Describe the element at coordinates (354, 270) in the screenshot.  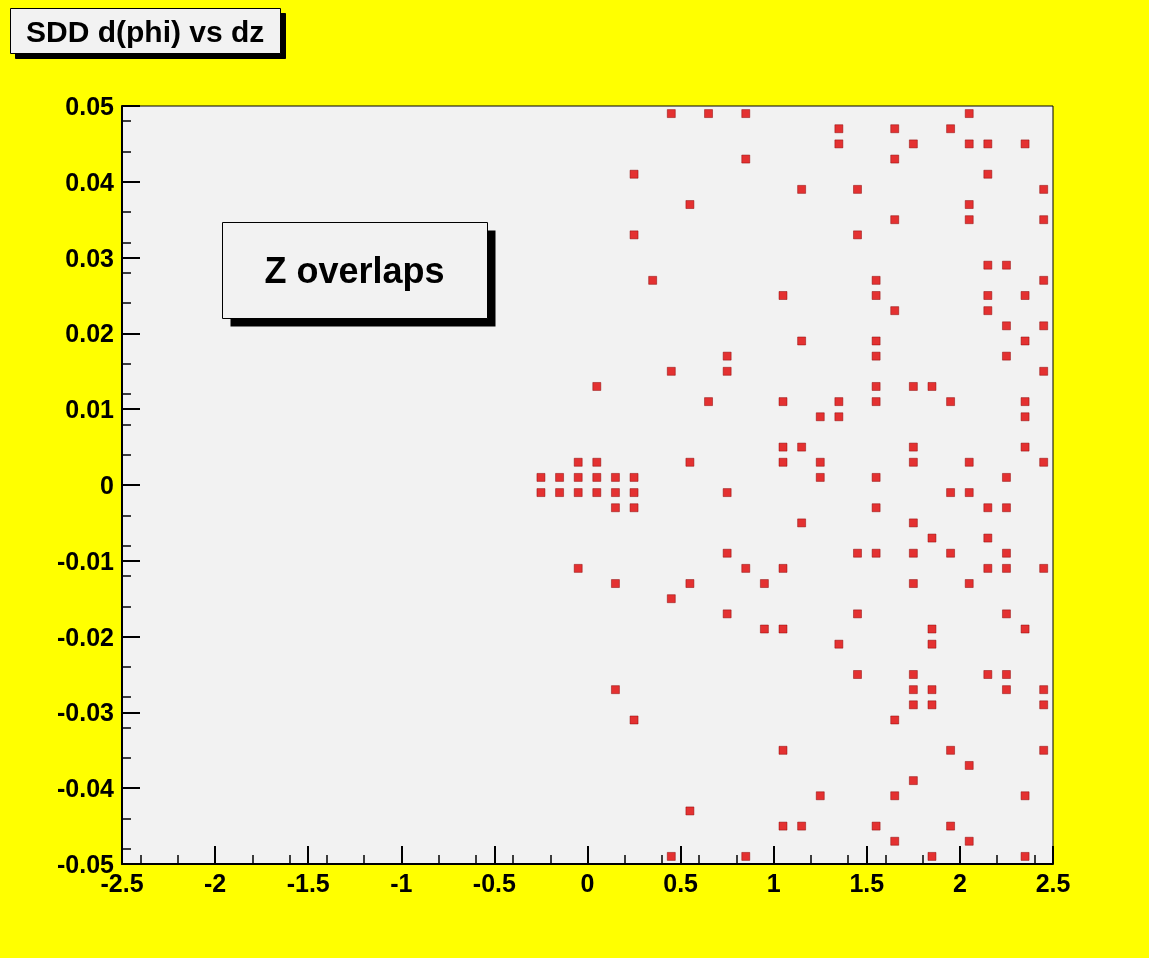
I see `annotation: Z overlaps` at that location.